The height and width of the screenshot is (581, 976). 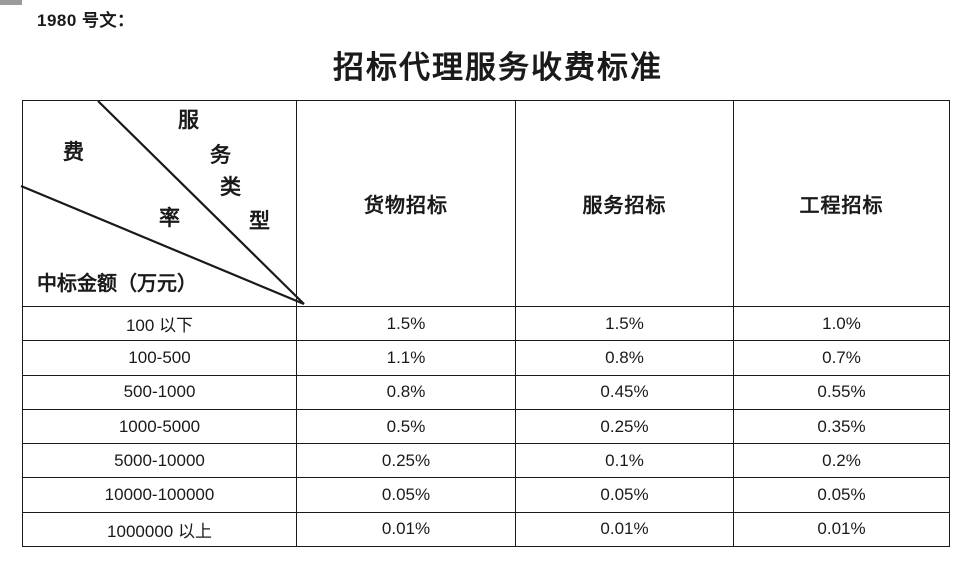 What do you see at coordinates (841, 358) in the screenshot?
I see `fee-cell: 0.7%` at bounding box center [841, 358].